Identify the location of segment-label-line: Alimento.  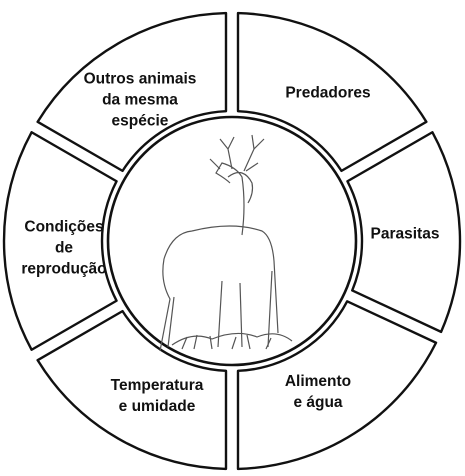
(318, 381).